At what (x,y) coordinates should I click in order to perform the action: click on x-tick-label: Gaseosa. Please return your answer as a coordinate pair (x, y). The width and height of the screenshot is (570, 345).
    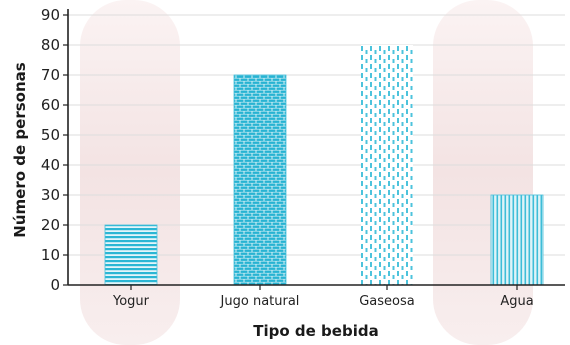
    Looking at the image, I should click on (387, 301).